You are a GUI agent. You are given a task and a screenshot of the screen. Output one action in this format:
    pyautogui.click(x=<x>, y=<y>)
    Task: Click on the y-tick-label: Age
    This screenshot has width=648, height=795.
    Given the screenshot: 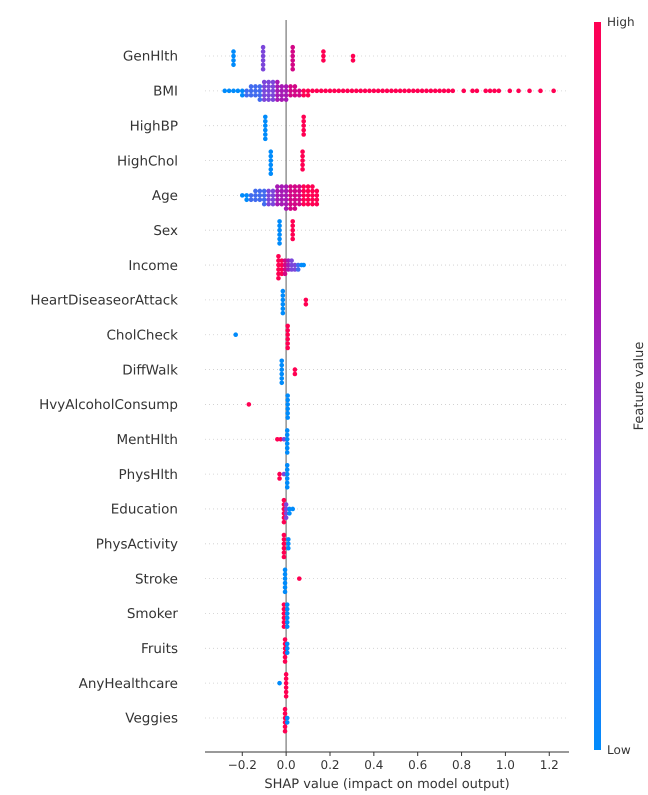 What is the action you would take?
    pyautogui.click(x=165, y=196)
    